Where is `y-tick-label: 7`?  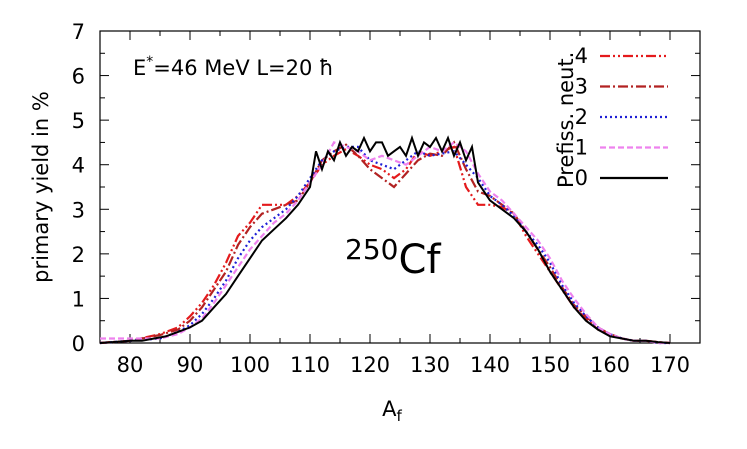 y-tick-label: 7 is located at coordinates (78, 32).